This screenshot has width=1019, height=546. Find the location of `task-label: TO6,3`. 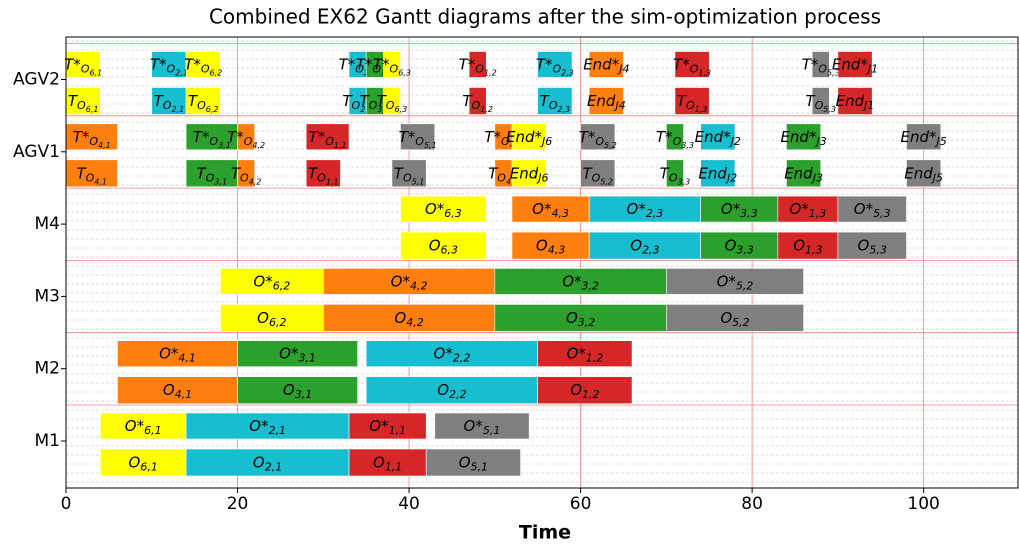

task-label: TO6,3 is located at coordinates (392, 103).